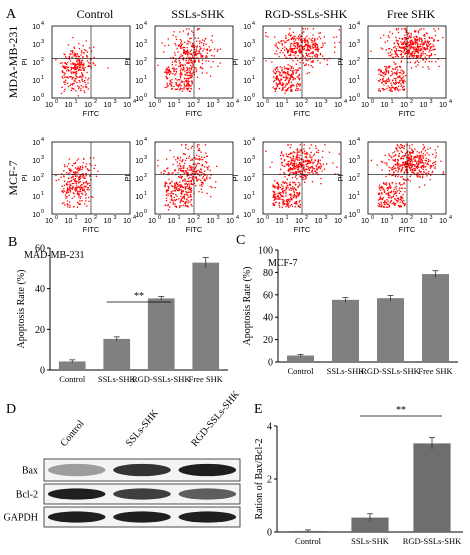 The width and height of the screenshot is (470, 555). I want to click on y-tick-exp: 4, so click(253, 24).